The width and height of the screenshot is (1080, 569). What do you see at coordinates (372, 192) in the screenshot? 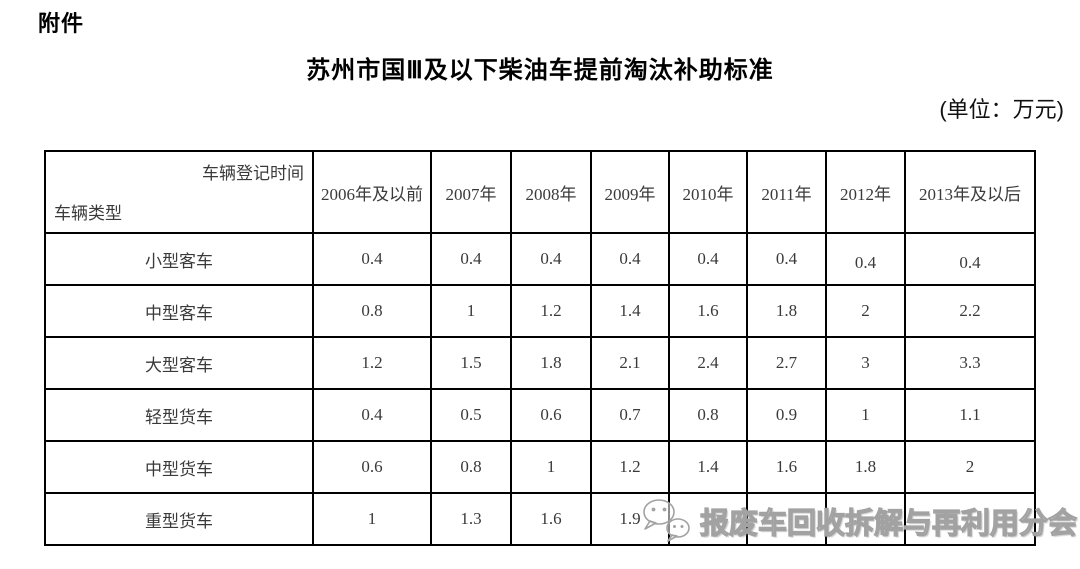
I see `column-header-2006: 2006年及以前` at bounding box center [372, 192].